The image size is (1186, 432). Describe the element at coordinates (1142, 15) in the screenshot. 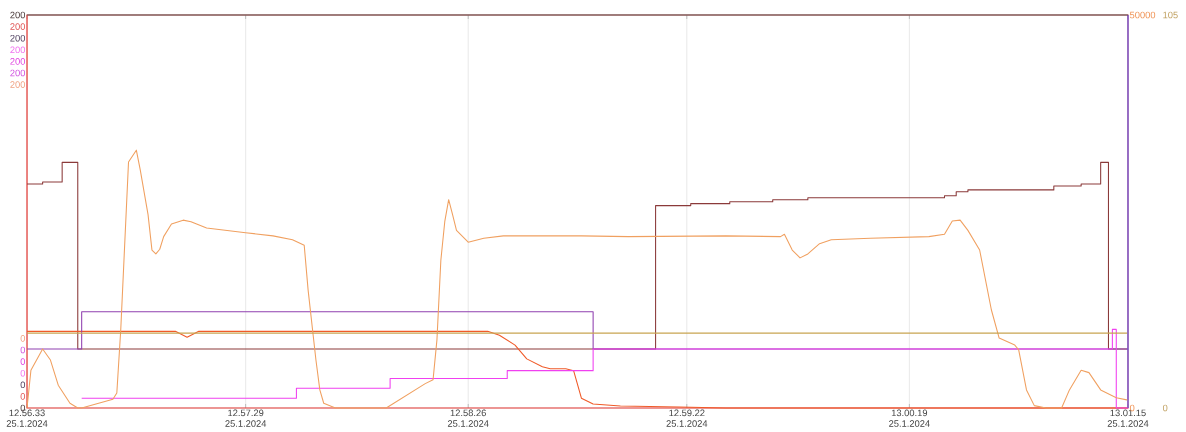

I see `y2-tick-label: 50000` at that location.